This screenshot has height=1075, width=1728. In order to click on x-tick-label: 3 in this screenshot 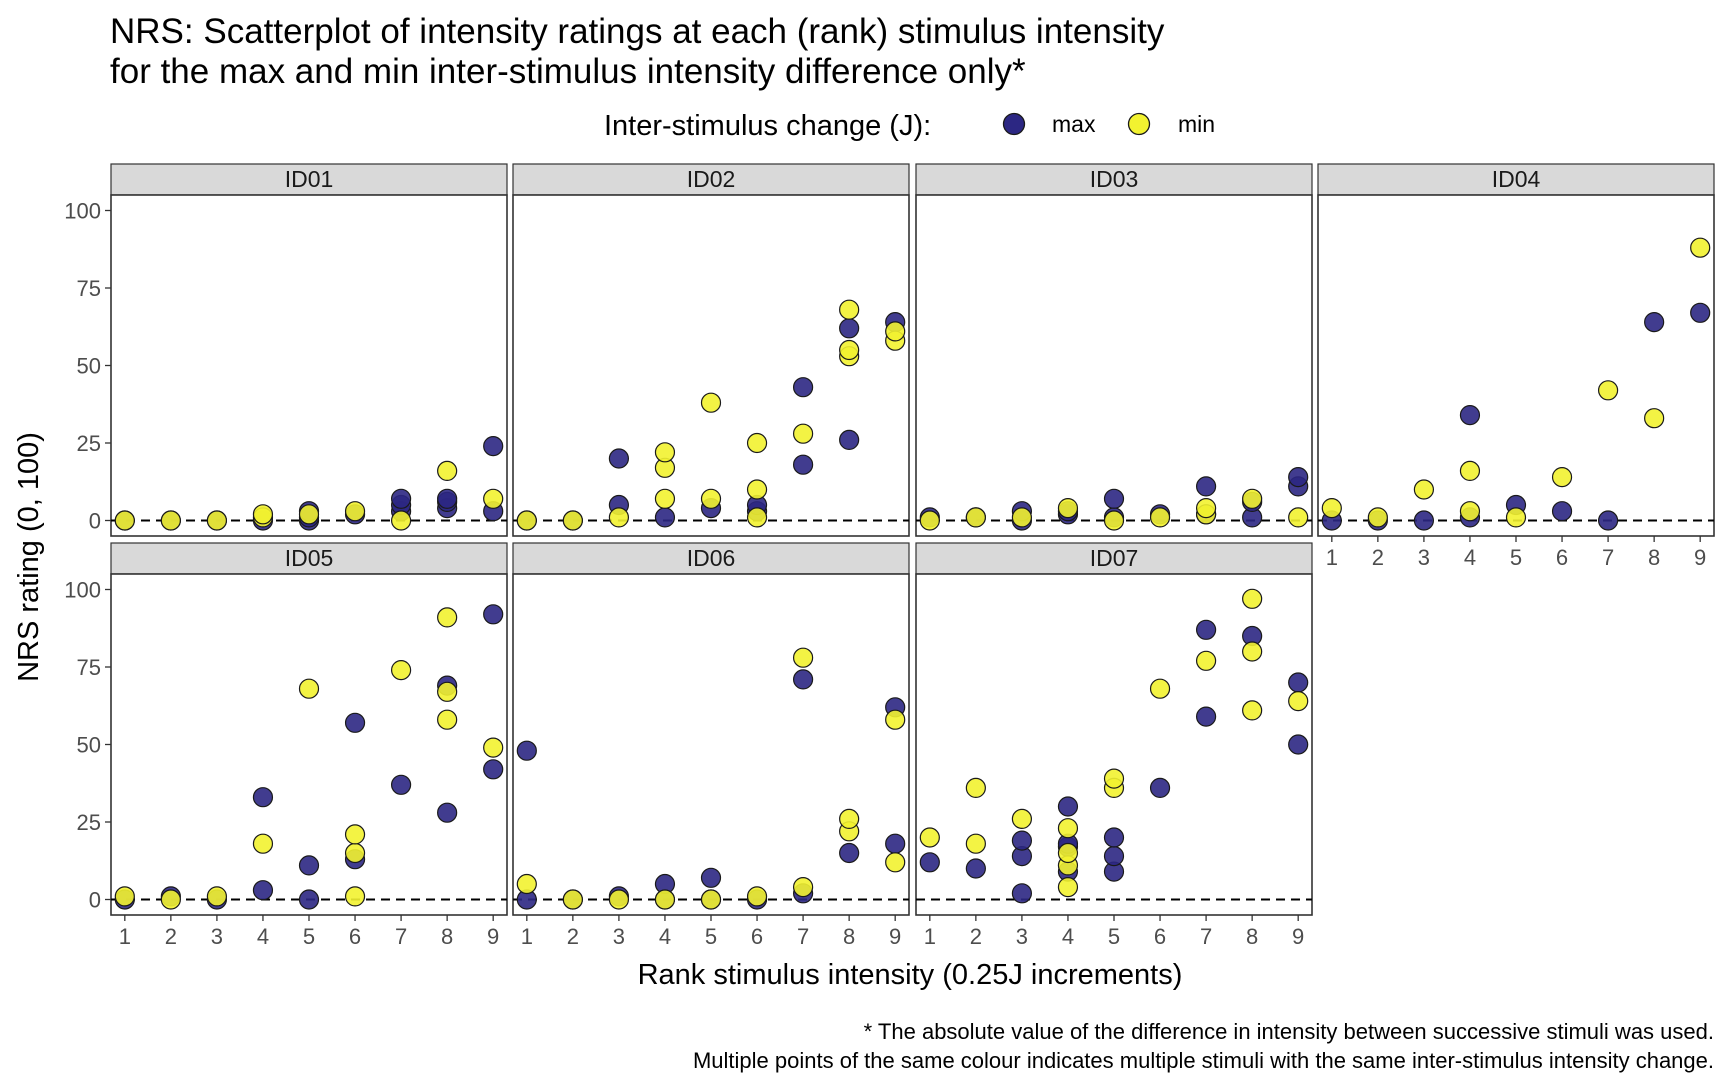, I will do `click(1022, 936)`.